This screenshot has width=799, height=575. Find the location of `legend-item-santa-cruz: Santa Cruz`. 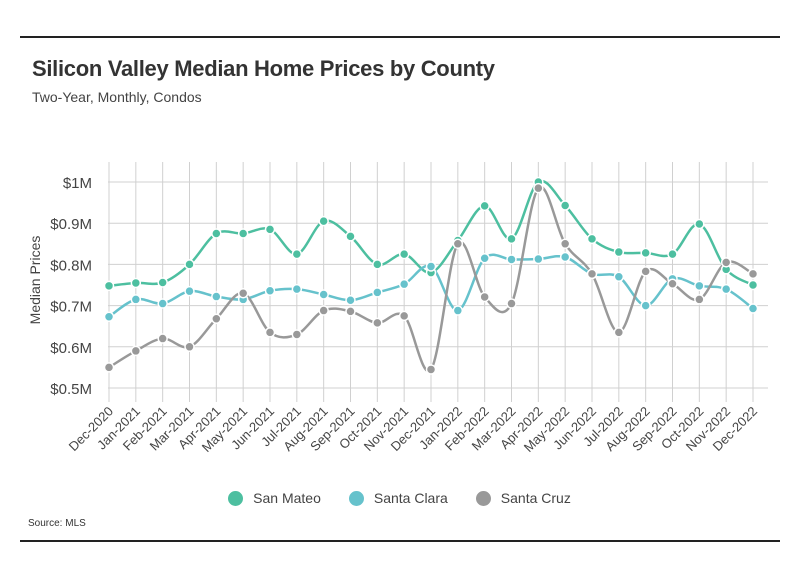

legend-item-santa-cruz: Santa Cruz is located at coordinates (523, 498).